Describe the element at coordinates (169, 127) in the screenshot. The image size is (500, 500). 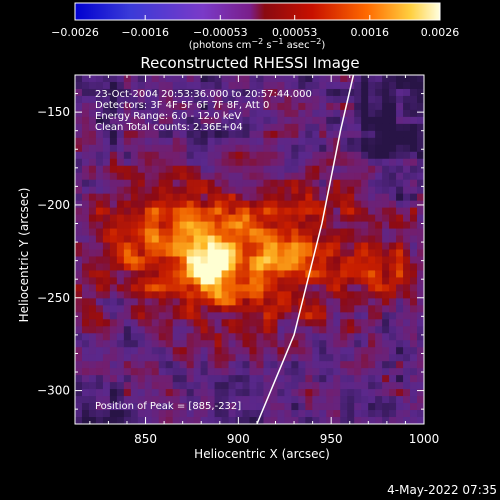
I see `info-line: Clean Total counts: 2.36E+04` at that location.